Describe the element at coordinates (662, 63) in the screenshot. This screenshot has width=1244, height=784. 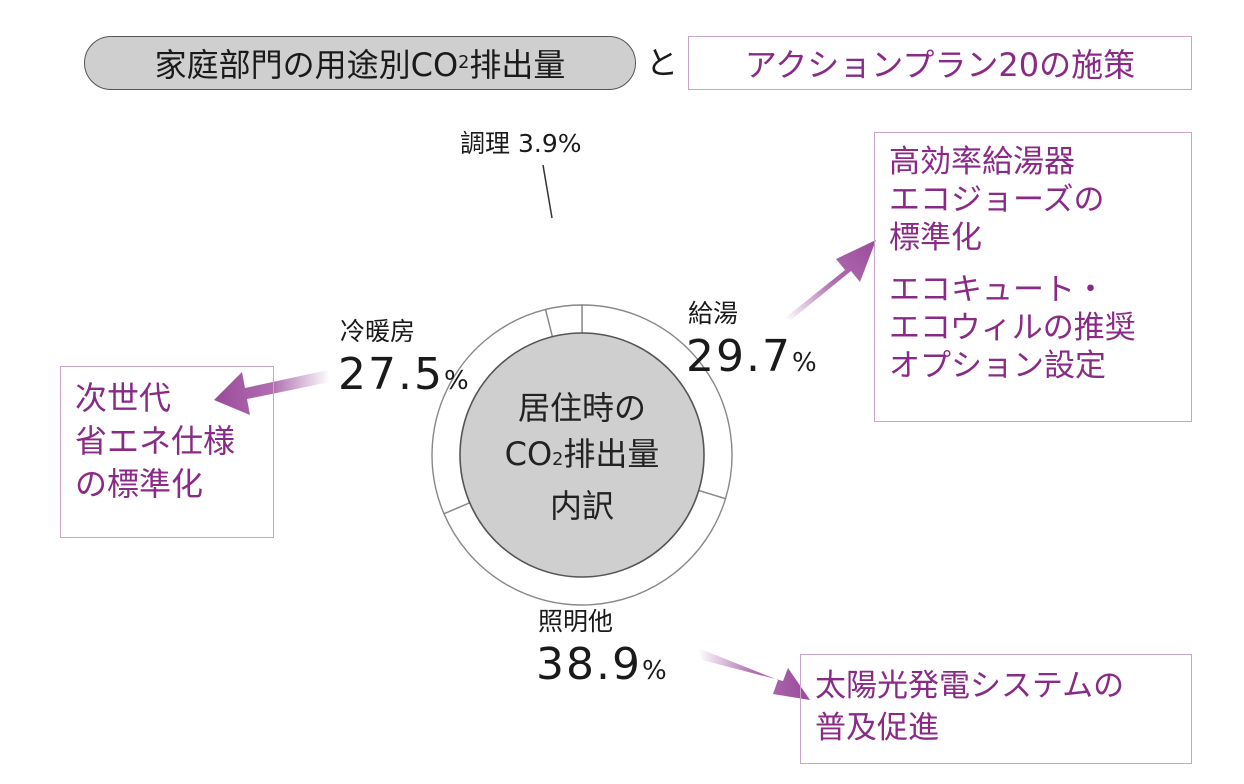
I see `title-connector: と` at that location.